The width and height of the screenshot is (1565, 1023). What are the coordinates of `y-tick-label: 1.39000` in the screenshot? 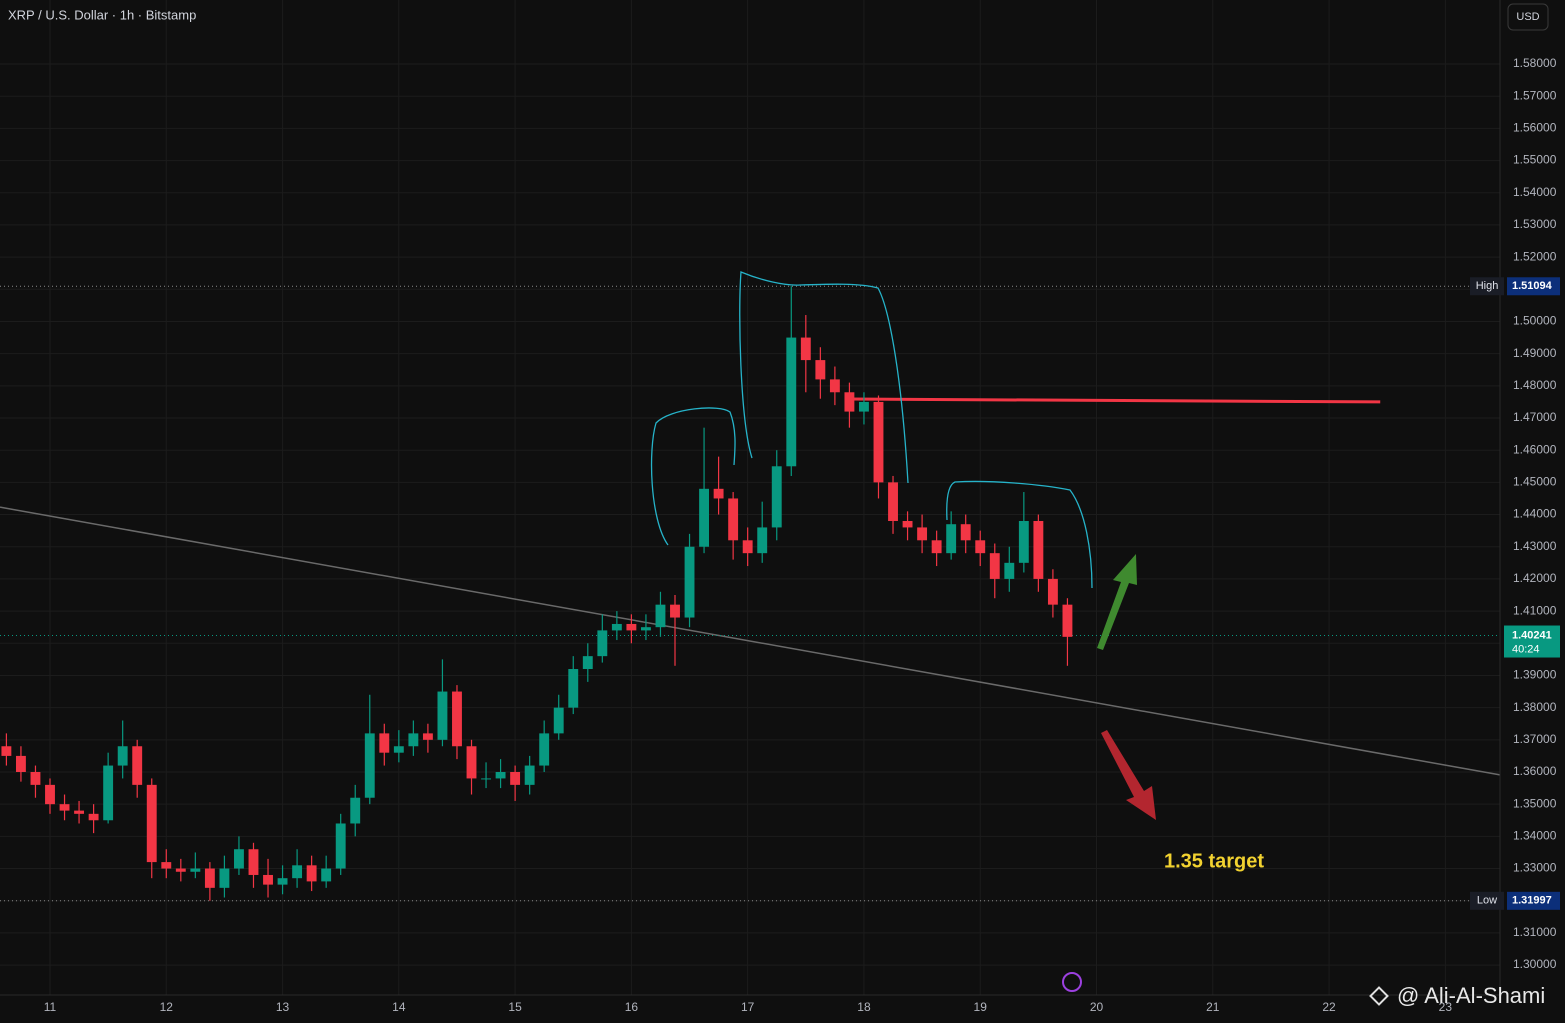 It's located at (1535, 675).